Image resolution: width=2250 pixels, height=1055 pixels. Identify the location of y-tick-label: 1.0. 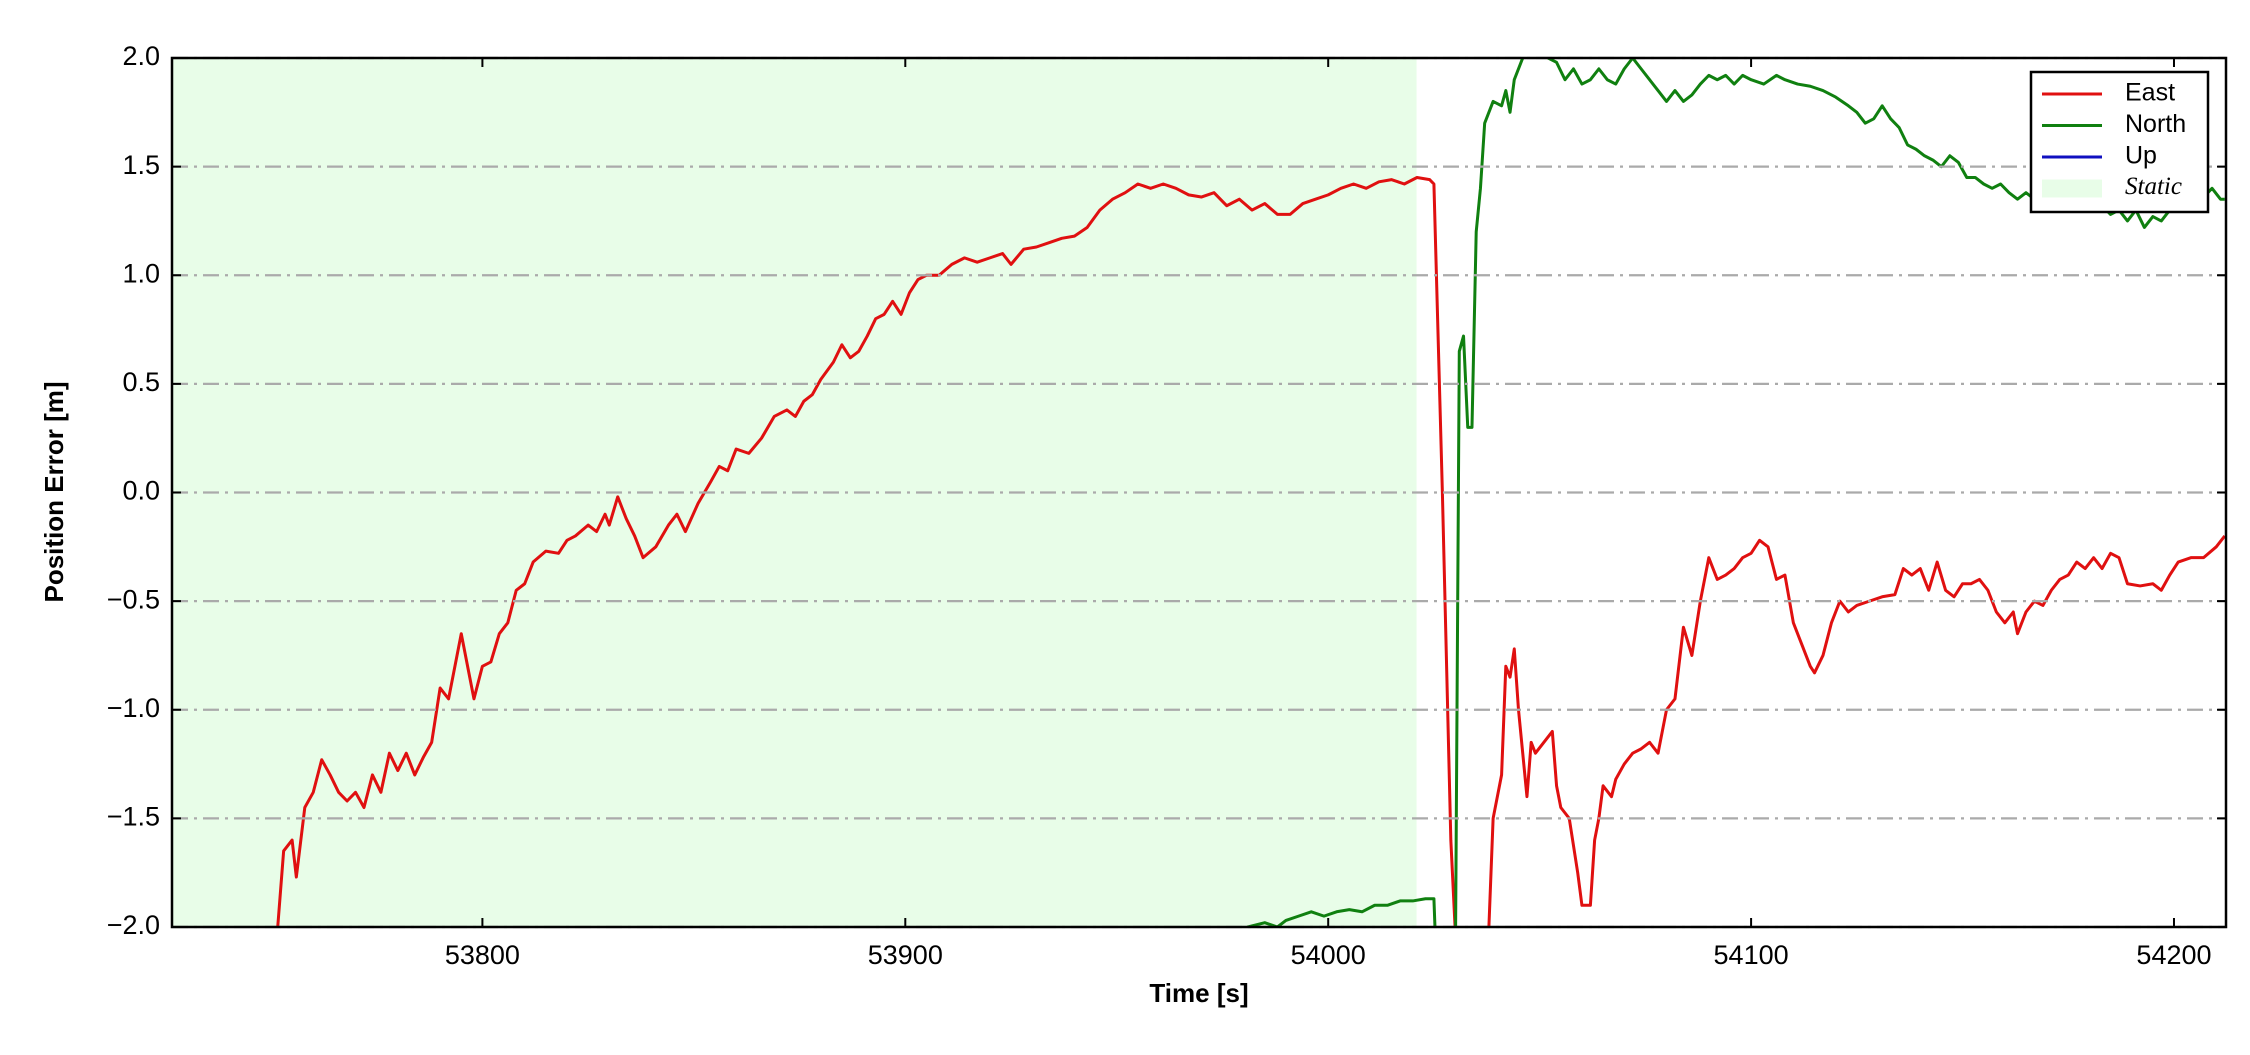
(141, 273).